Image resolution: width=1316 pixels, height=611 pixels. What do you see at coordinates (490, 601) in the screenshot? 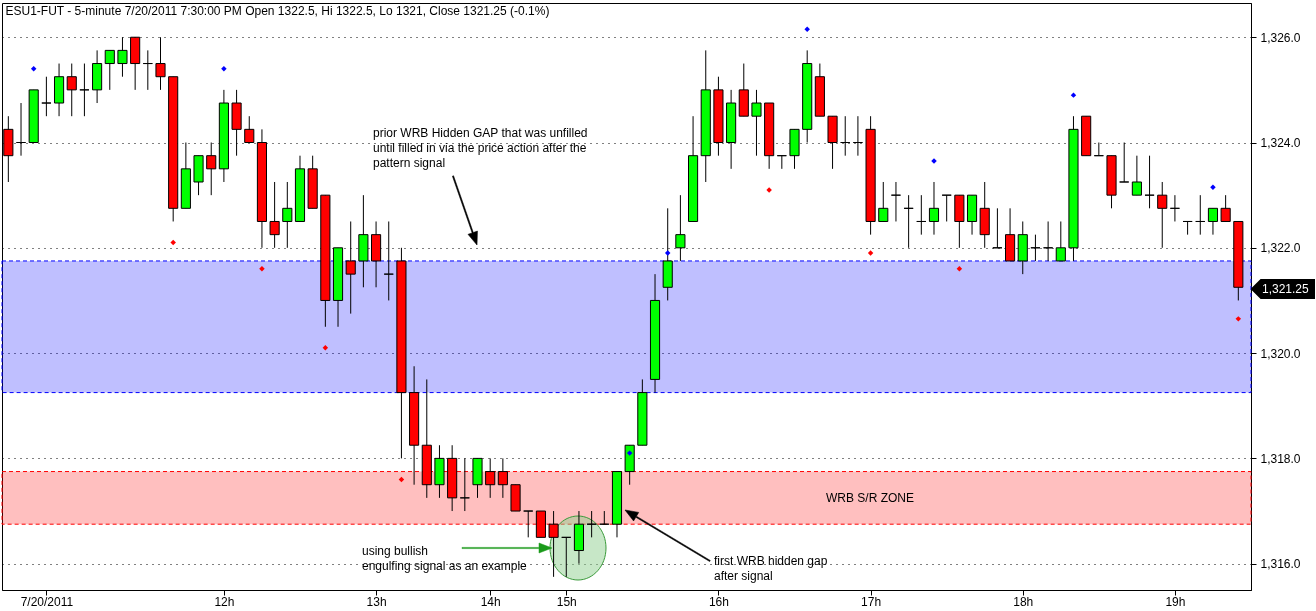
I see `x-tick-label: 14h` at bounding box center [490, 601].